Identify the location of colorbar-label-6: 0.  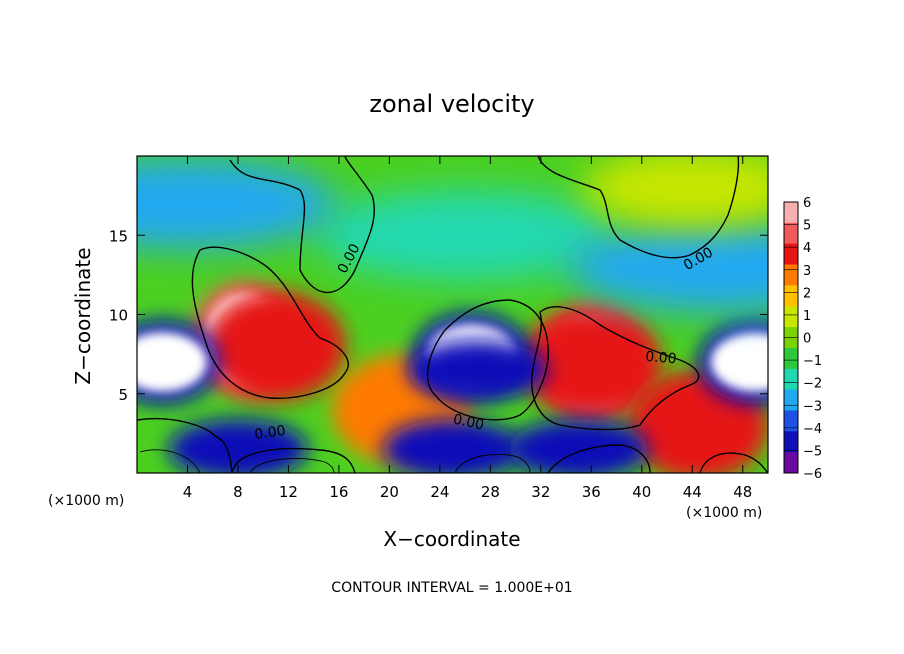
(807, 339).